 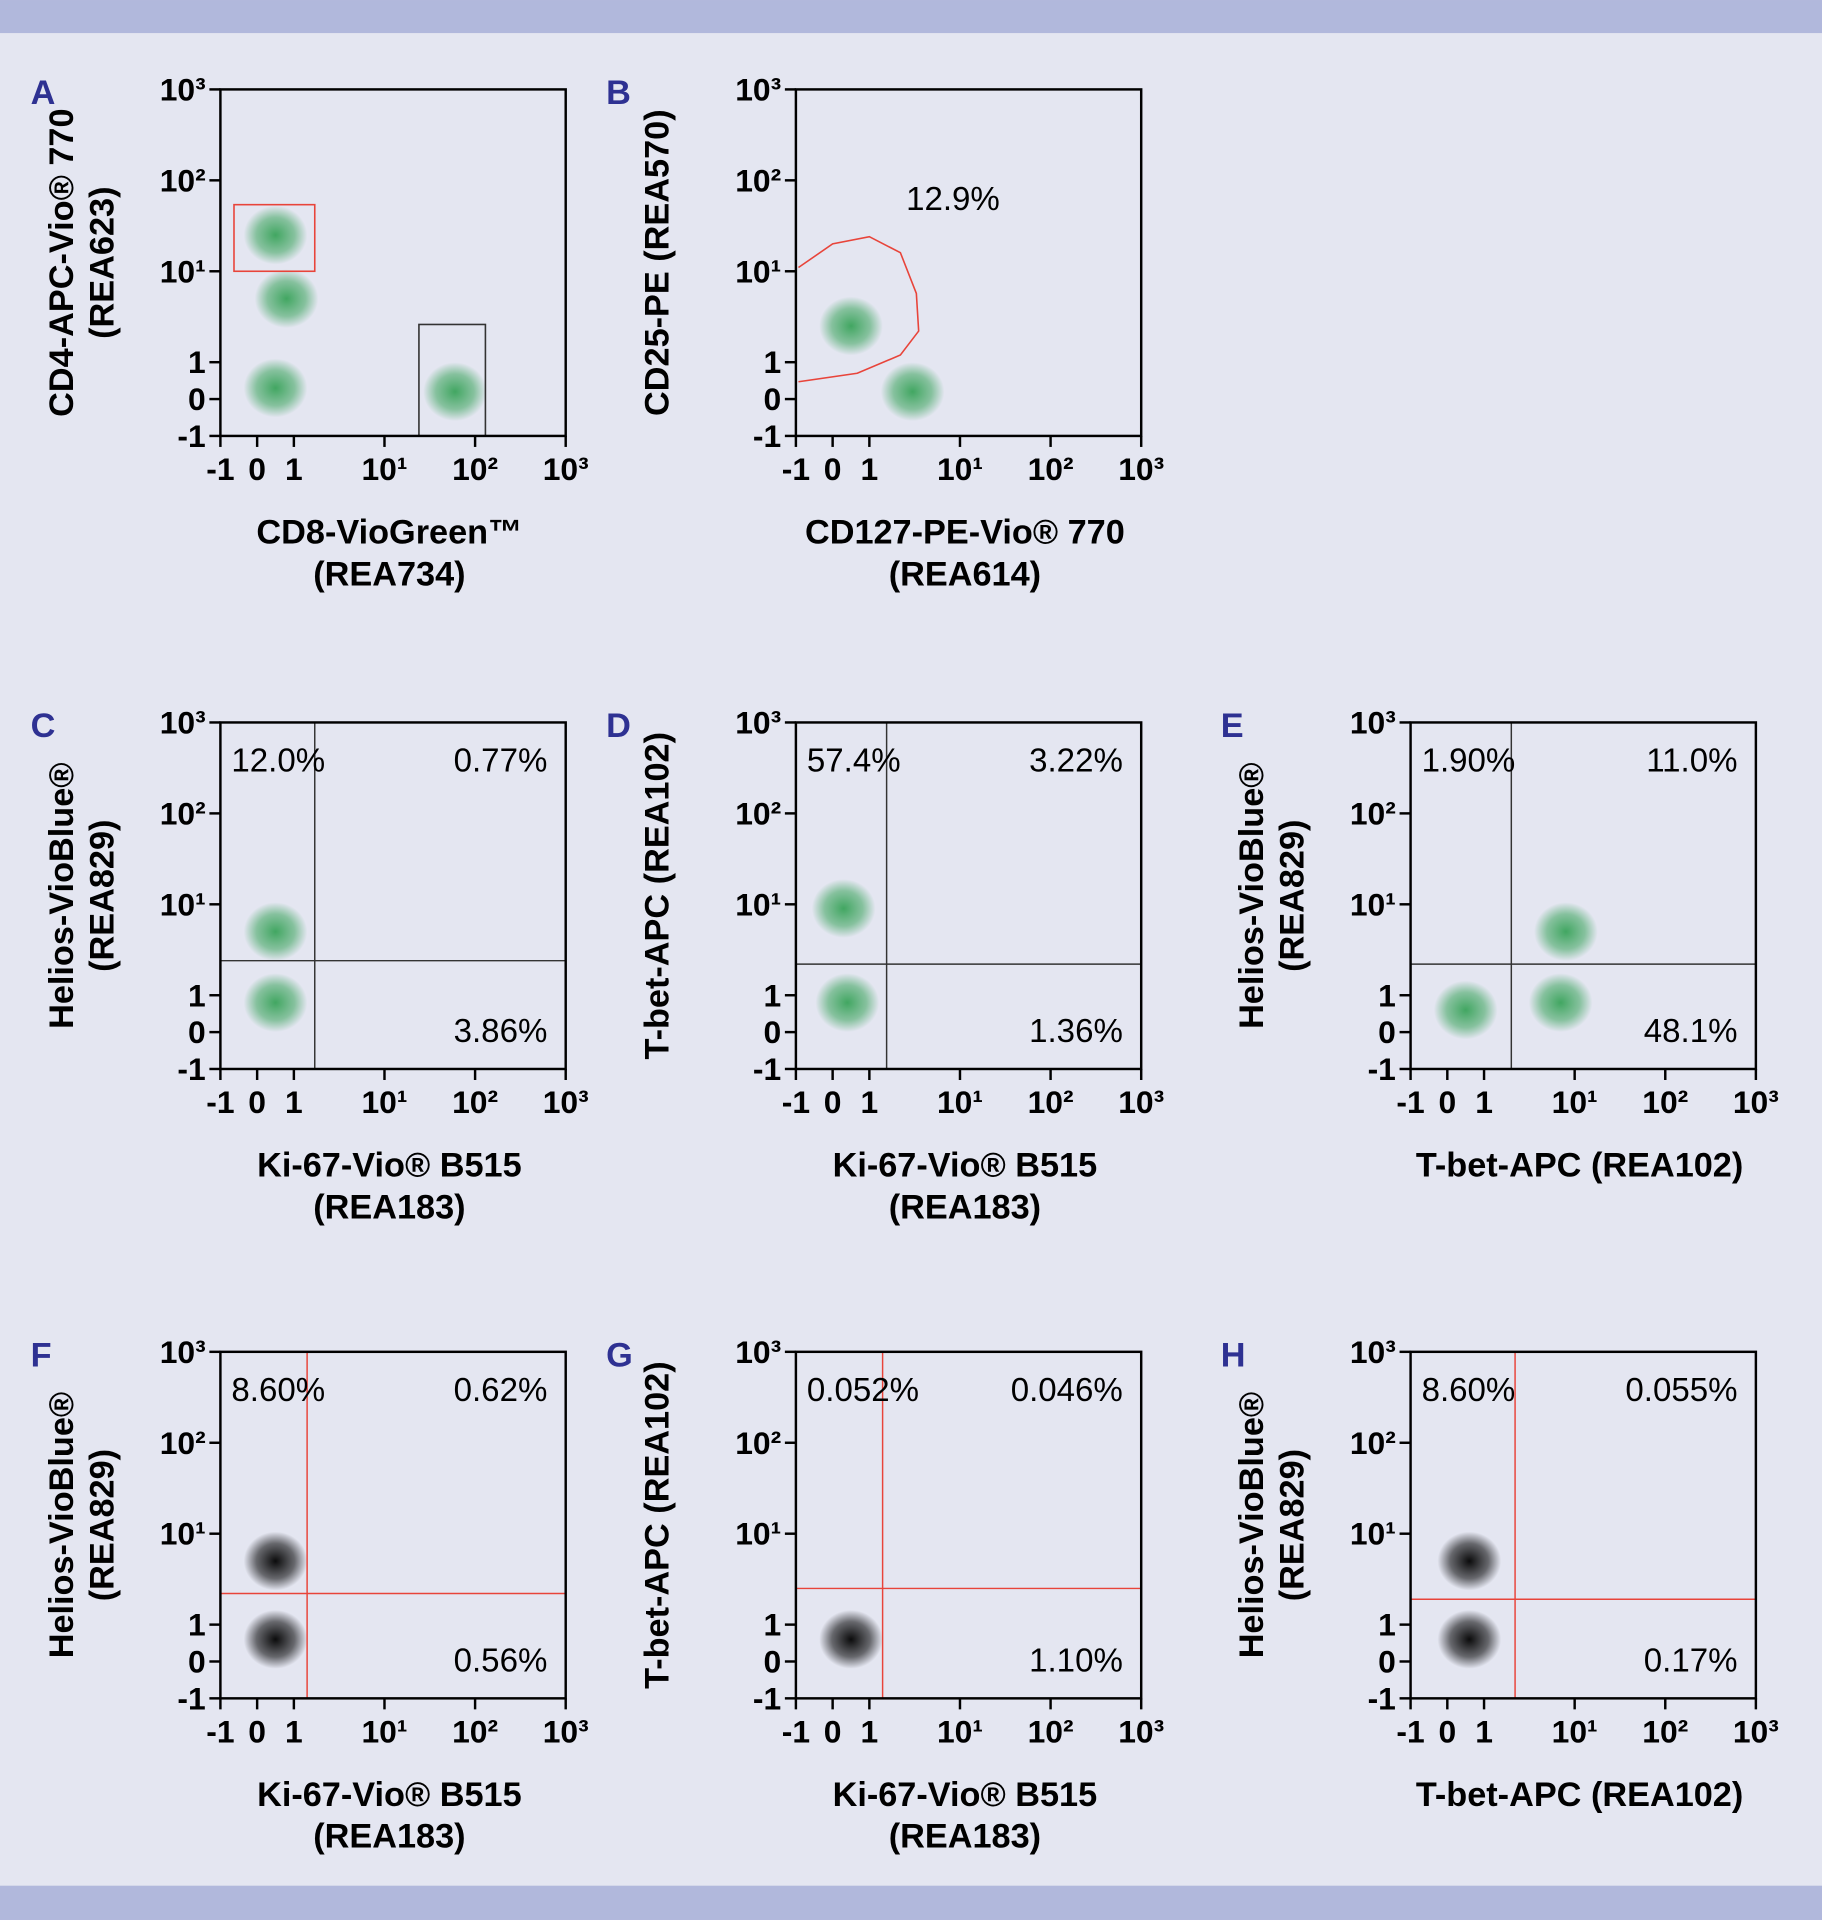 What do you see at coordinates (389, 574) in the screenshot?
I see `x-axis-label: (REA734)` at bounding box center [389, 574].